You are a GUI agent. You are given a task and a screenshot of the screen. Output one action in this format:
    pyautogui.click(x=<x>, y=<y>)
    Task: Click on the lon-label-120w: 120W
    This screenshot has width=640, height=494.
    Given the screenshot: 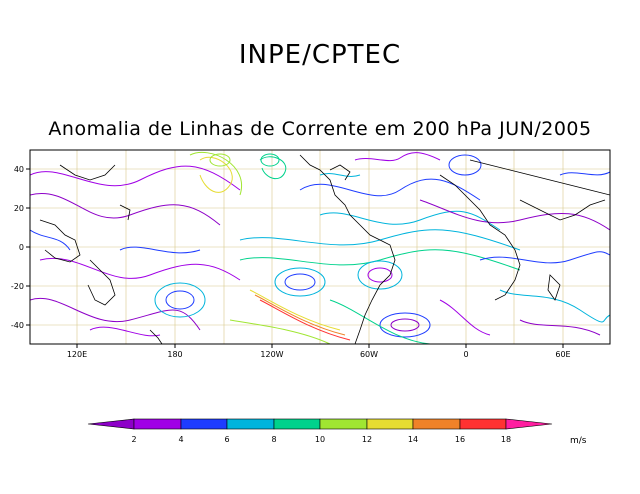 What is the action you would take?
    pyautogui.click(x=271, y=354)
    